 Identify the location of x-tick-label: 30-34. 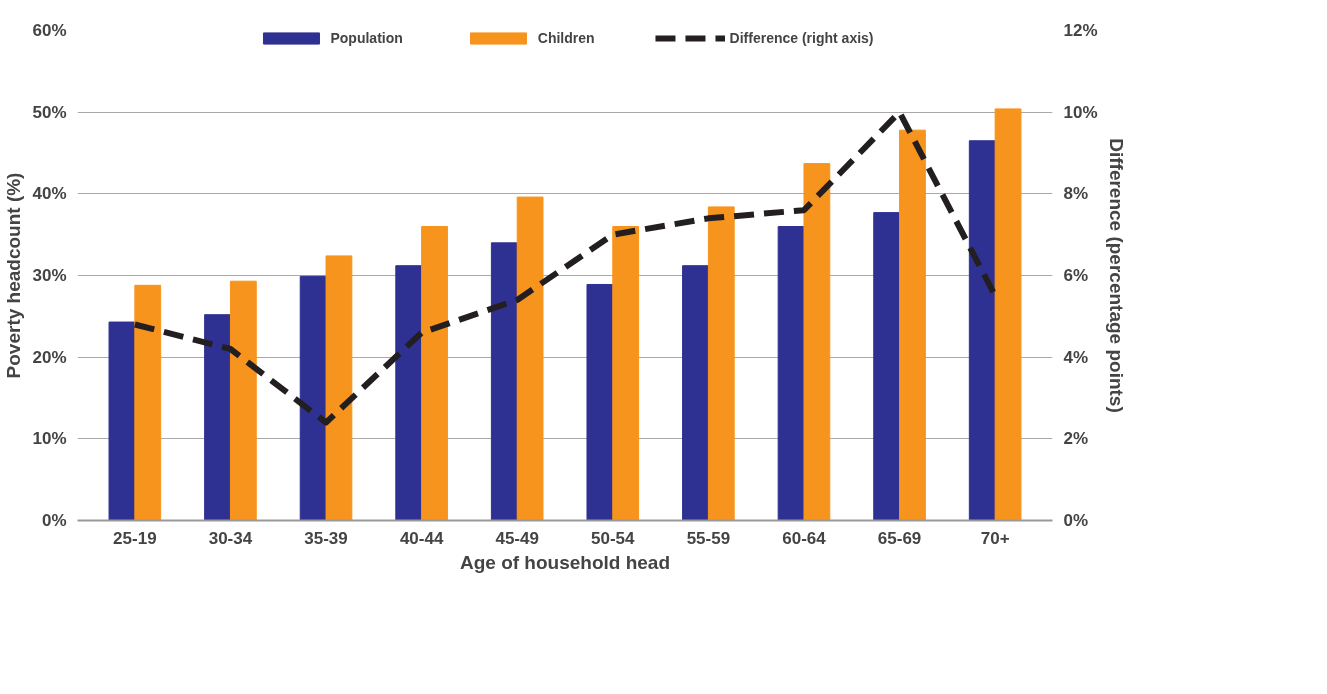
(230, 538).